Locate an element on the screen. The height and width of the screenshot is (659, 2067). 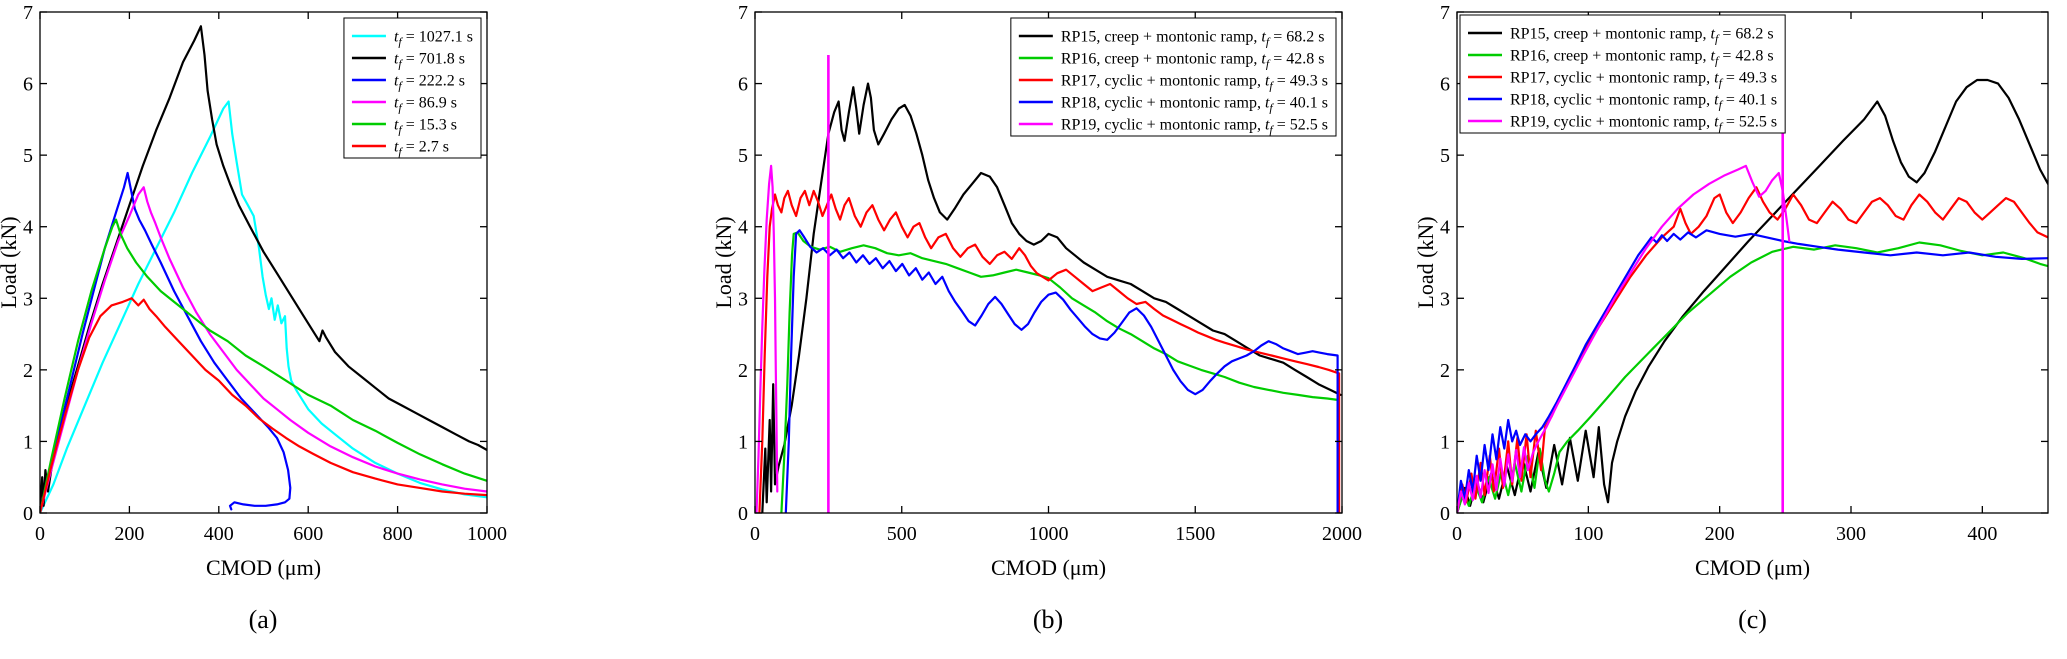
series-rp17 is located at coordinates (1049, 351).